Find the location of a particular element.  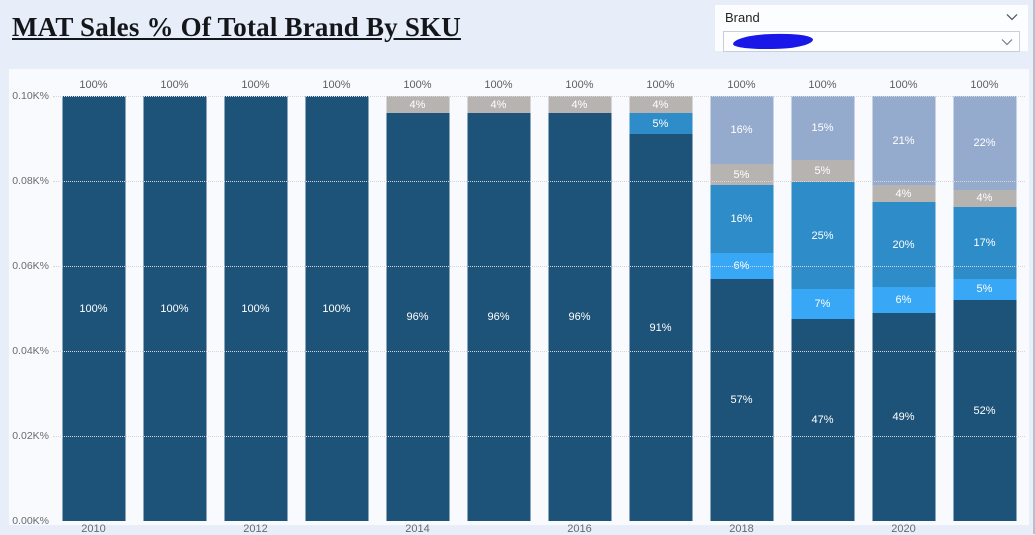

bar-segment-sku-dark-blue: 91% is located at coordinates (660, 327).